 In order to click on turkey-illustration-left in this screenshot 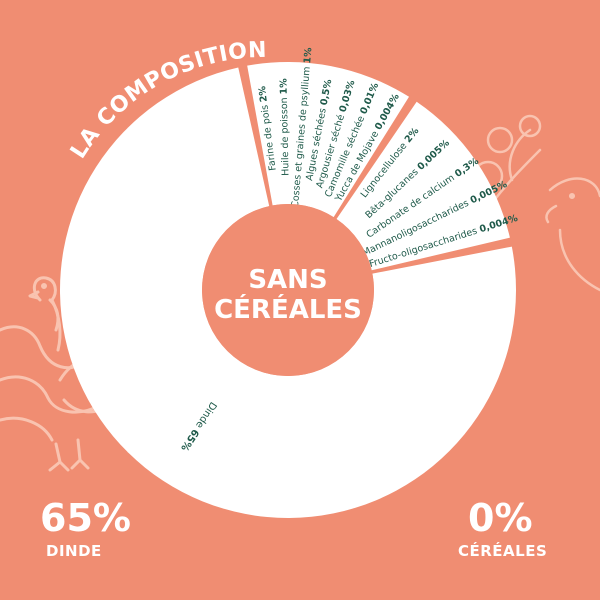, I will do `click(61, 374)`.